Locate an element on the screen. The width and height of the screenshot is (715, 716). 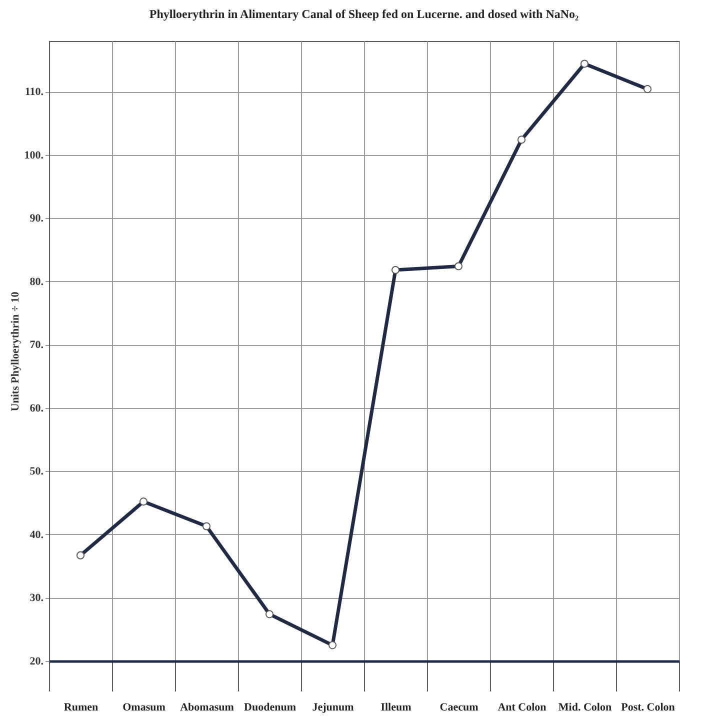
x-tick-label: Illeum is located at coordinates (396, 708).